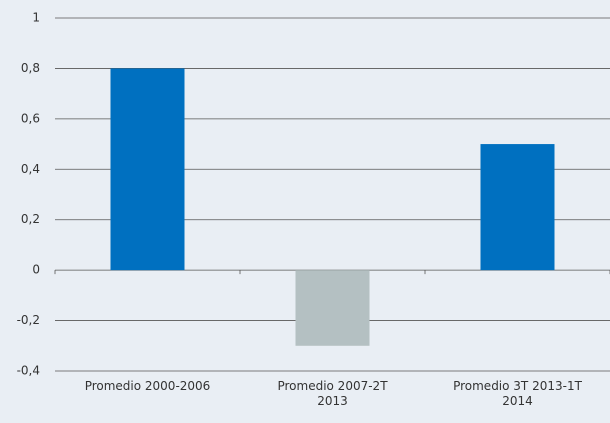  Describe the element at coordinates (30, 219) in the screenshot. I see `y-tick-label: 0,2` at that location.